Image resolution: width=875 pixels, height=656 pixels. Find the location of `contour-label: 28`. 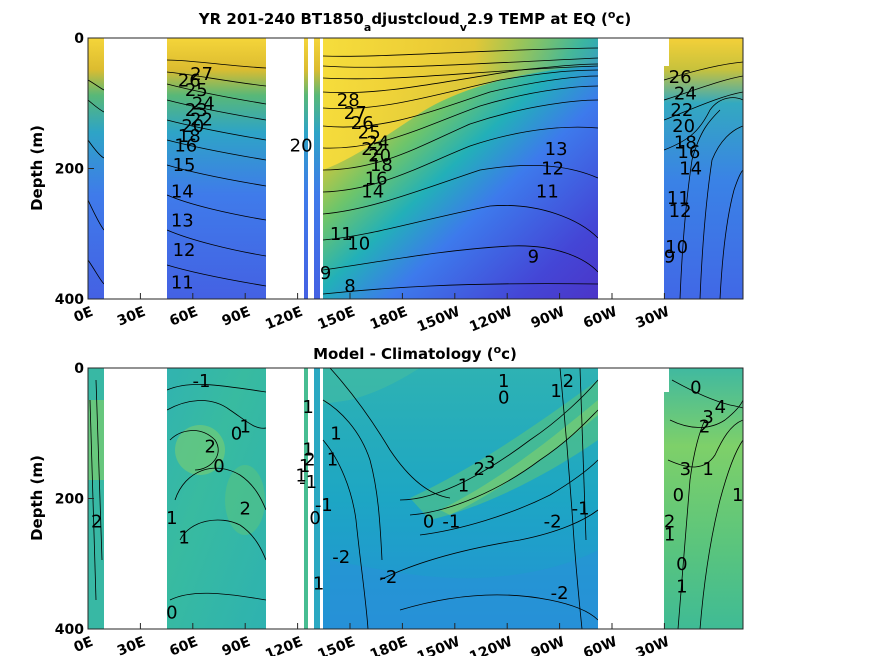

contour-label: 28 is located at coordinates (348, 100).